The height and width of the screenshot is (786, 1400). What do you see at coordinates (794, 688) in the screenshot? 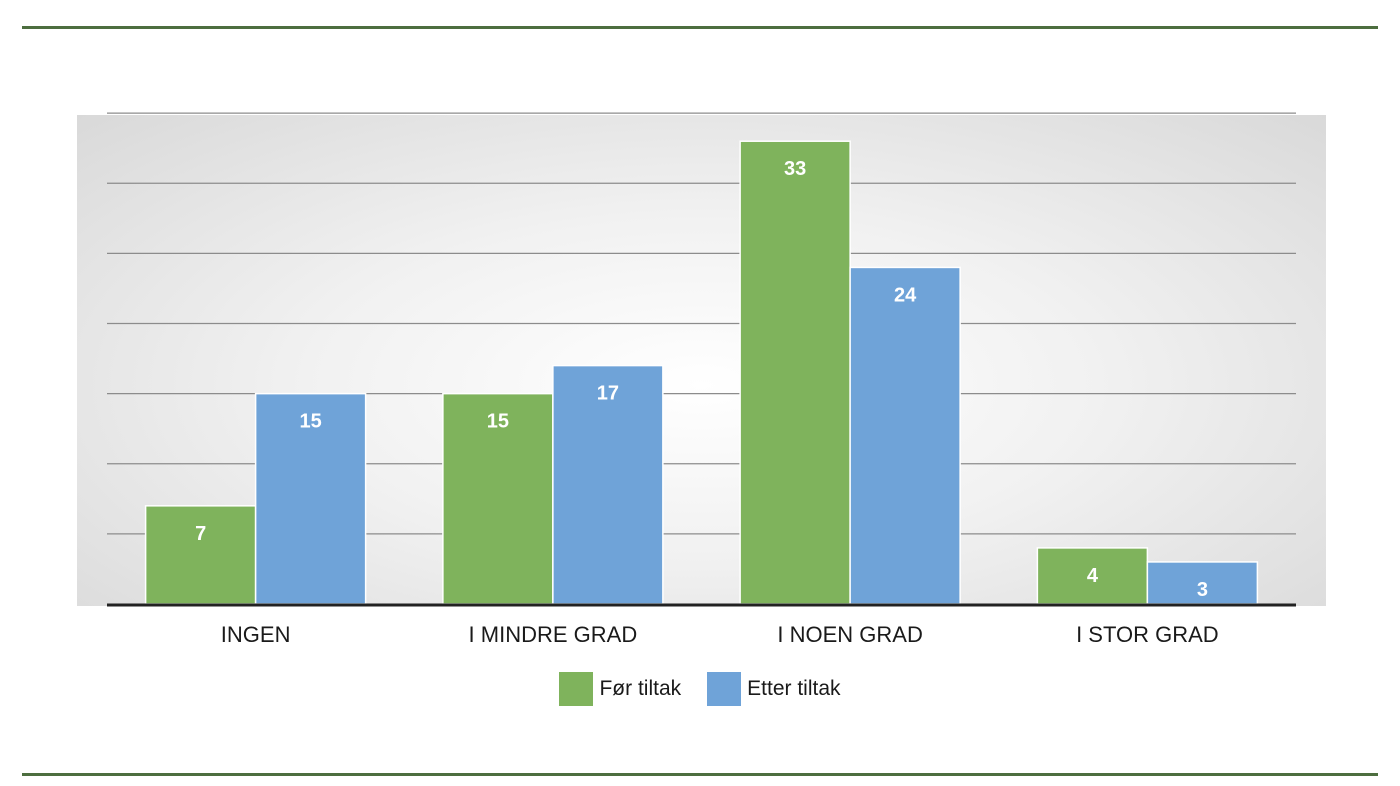
I see `legend-label-series-1: Etter tiltak` at bounding box center [794, 688].